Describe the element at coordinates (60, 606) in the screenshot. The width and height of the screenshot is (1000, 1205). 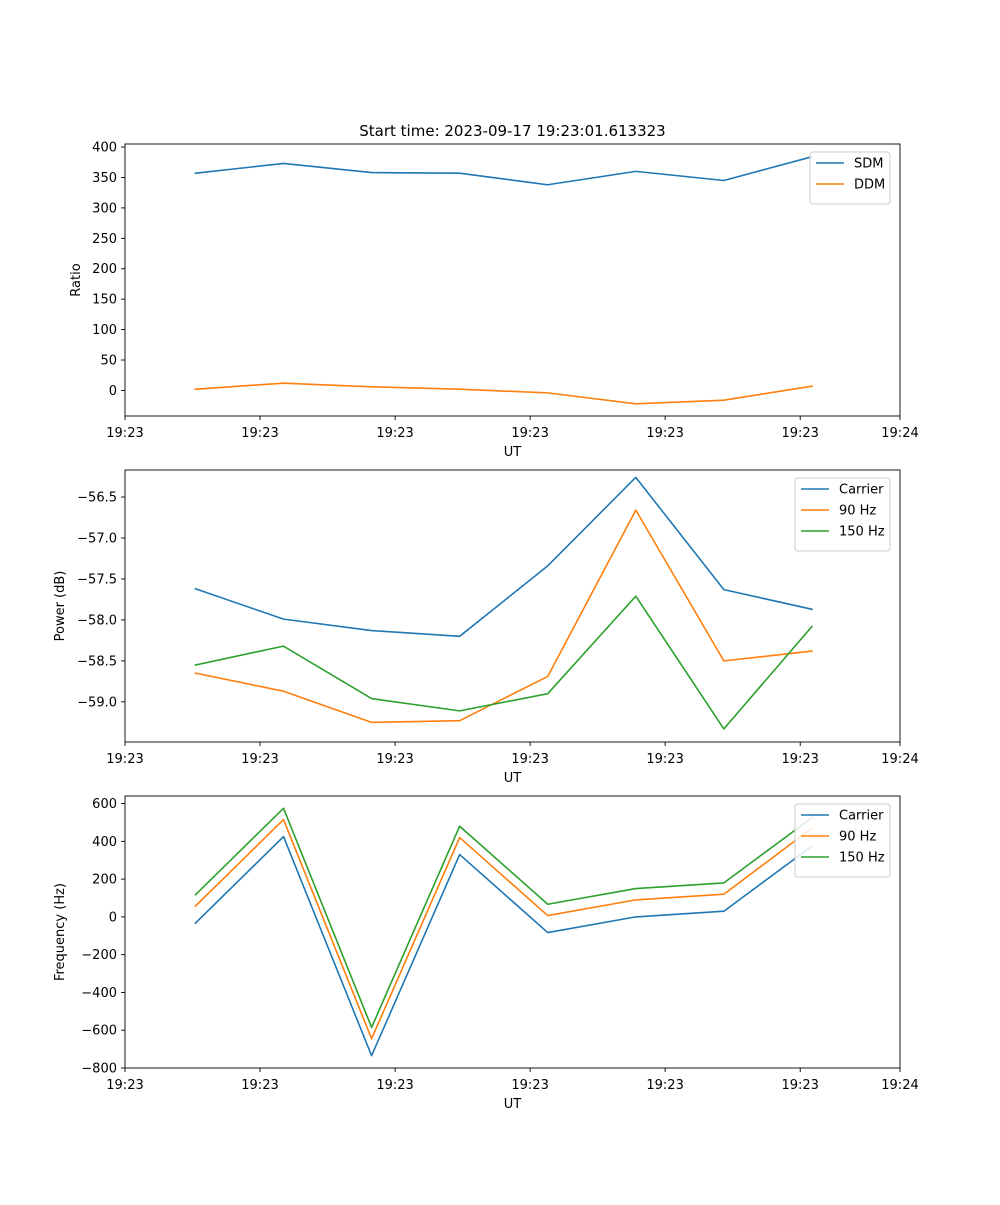
I see `chart-2-y-axis-label: Power (dB)` at that location.